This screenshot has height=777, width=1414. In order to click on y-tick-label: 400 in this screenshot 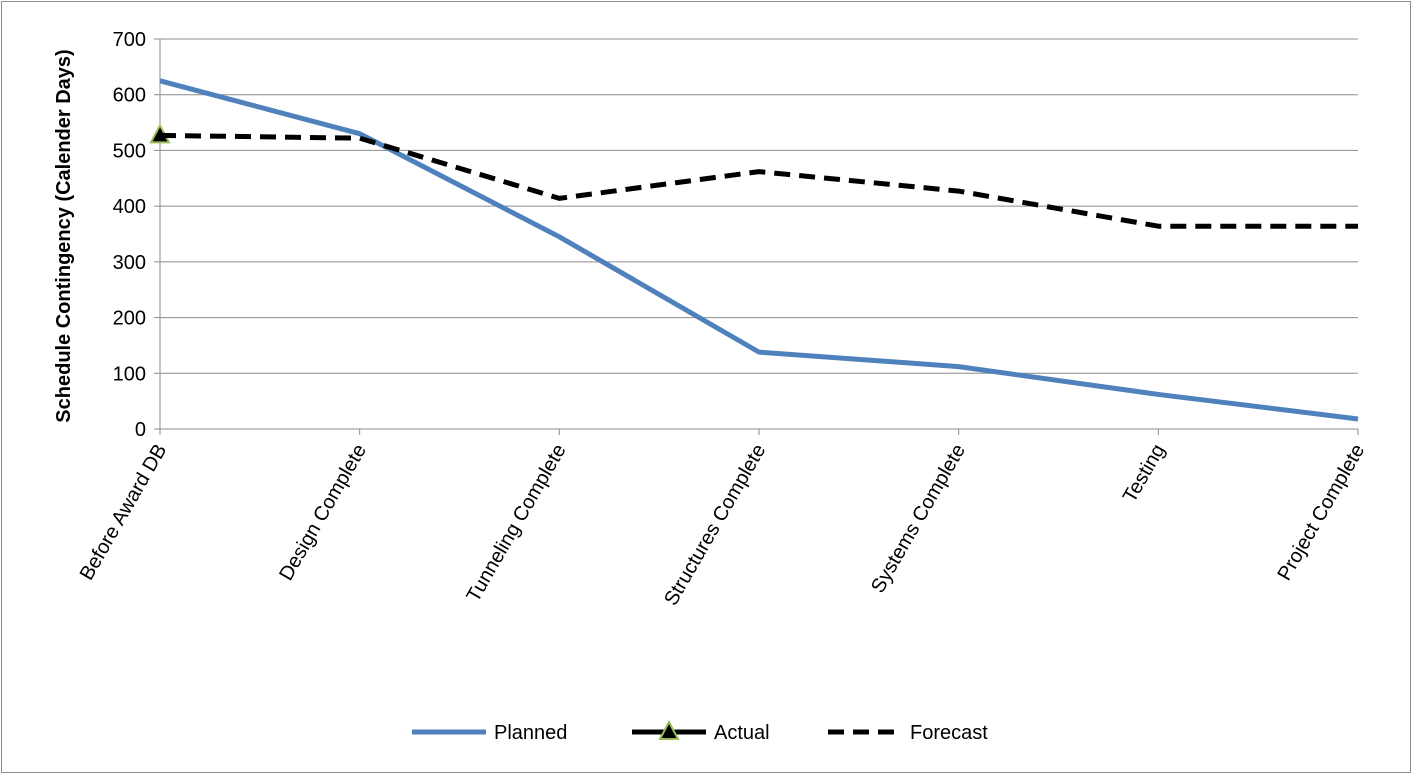, I will do `click(129, 207)`.